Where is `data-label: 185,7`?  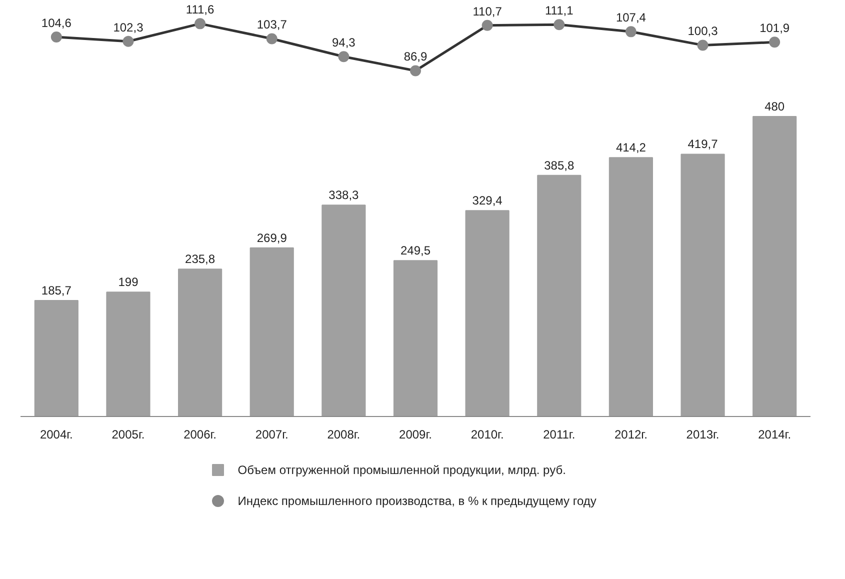
data-label: 185,7 is located at coordinates (56, 290).